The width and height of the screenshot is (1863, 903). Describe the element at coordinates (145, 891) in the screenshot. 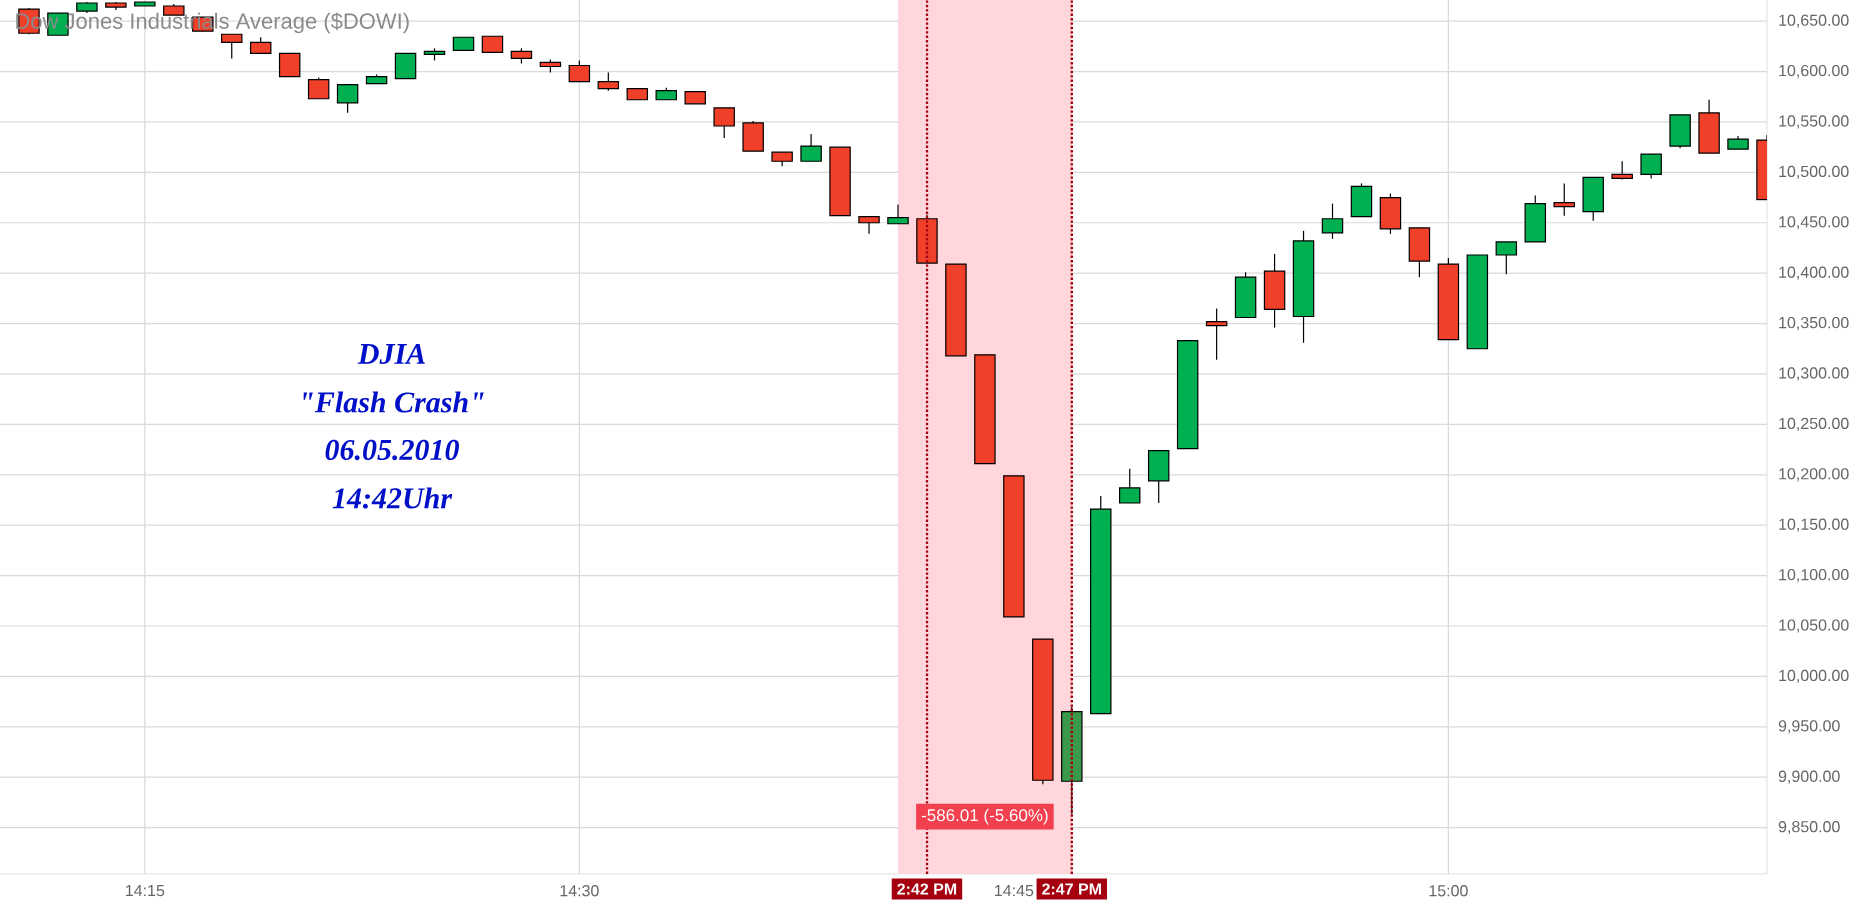

I see `x-tick-label: 14:15` at that location.